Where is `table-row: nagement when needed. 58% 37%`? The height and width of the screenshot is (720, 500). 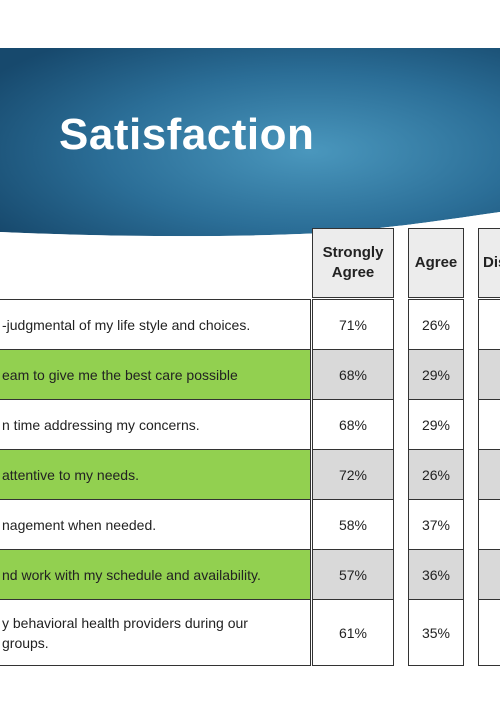
table-row: nagement when needed. 58% 37% is located at coordinates (250, 524).